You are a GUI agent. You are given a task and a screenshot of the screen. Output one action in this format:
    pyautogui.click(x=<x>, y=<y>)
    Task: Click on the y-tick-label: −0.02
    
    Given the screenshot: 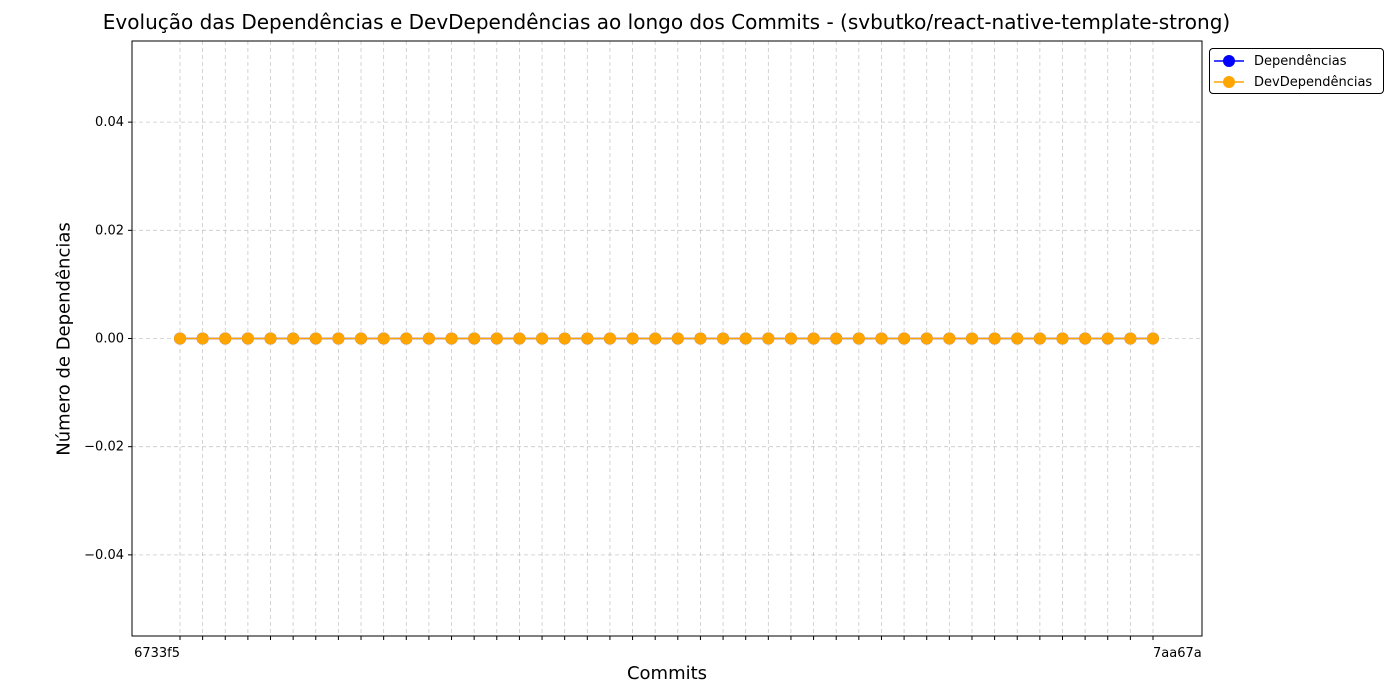 What is the action you would take?
    pyautogui.click(x=104, y=447)
    